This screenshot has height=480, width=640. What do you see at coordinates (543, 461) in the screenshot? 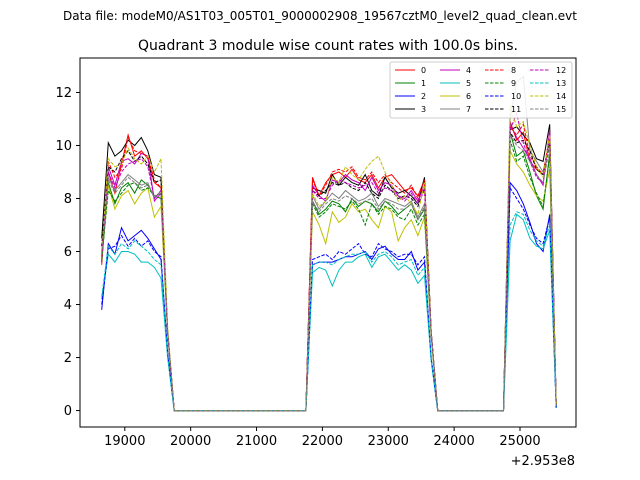
I see `x-offset-label: +2.953e8` at bounding box center [543, 461].